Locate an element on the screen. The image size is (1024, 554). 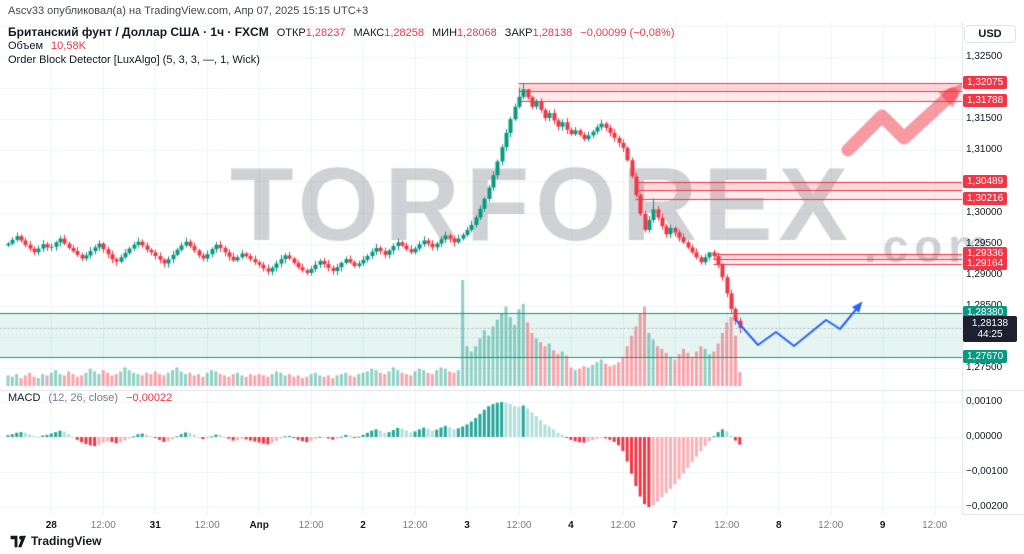
price-level-badge-green: 1,27670 is located at coordinates (985, 357).